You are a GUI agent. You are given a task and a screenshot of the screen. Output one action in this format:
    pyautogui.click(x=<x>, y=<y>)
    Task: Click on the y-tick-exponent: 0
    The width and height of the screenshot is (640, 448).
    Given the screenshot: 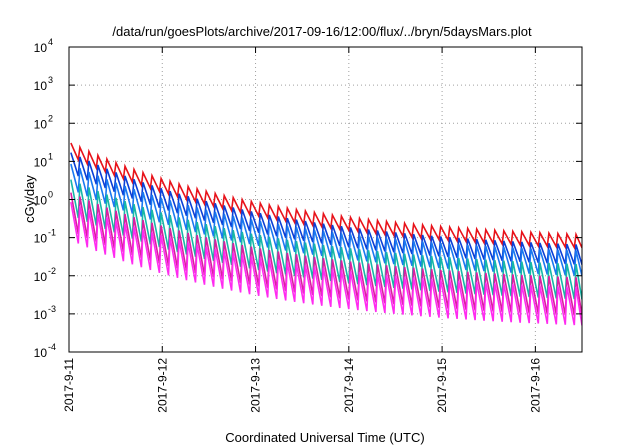 What is the action you would take?
    pyautogui.click(x=50, y=195)
    